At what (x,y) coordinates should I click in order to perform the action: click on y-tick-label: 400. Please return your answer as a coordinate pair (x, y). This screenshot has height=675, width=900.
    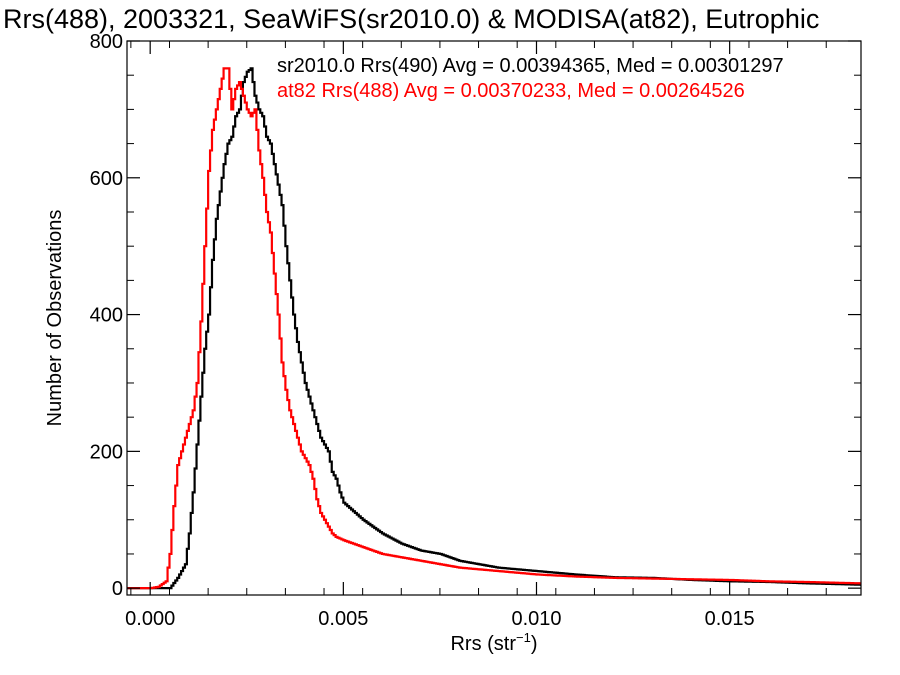
    Looking at the image, I should click on (106, 316).